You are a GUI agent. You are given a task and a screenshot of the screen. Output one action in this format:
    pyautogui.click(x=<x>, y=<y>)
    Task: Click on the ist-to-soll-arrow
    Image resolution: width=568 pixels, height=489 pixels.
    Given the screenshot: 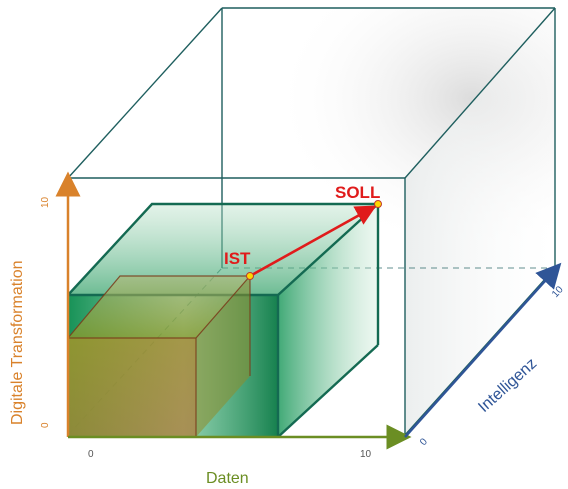 What is the action you would take?
    pyautogui.click(x=313, y=241)
    